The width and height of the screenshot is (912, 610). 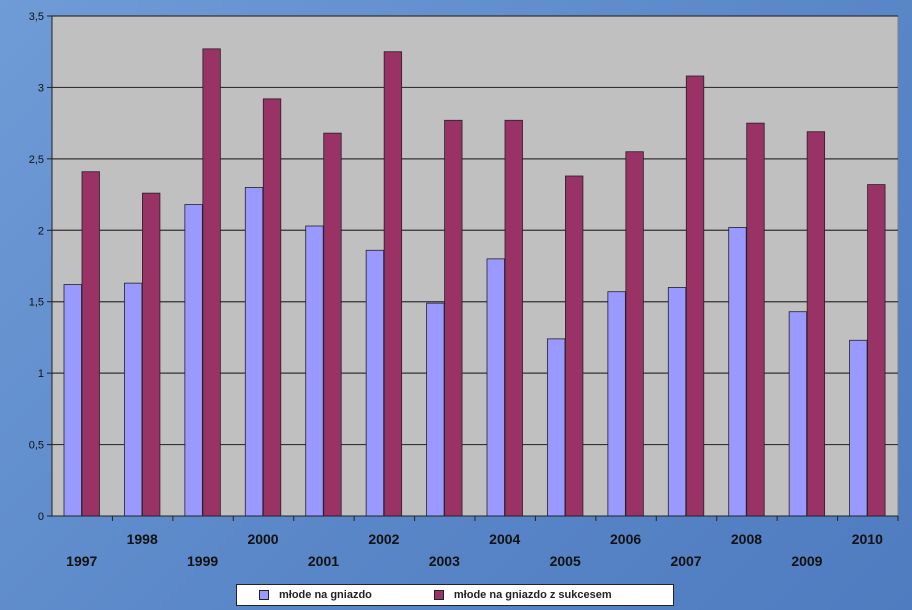 What do you see at coordinates (41, 231) in the screenshot?
I see `y-tick-label: 2` at bounding box center [41, 231].